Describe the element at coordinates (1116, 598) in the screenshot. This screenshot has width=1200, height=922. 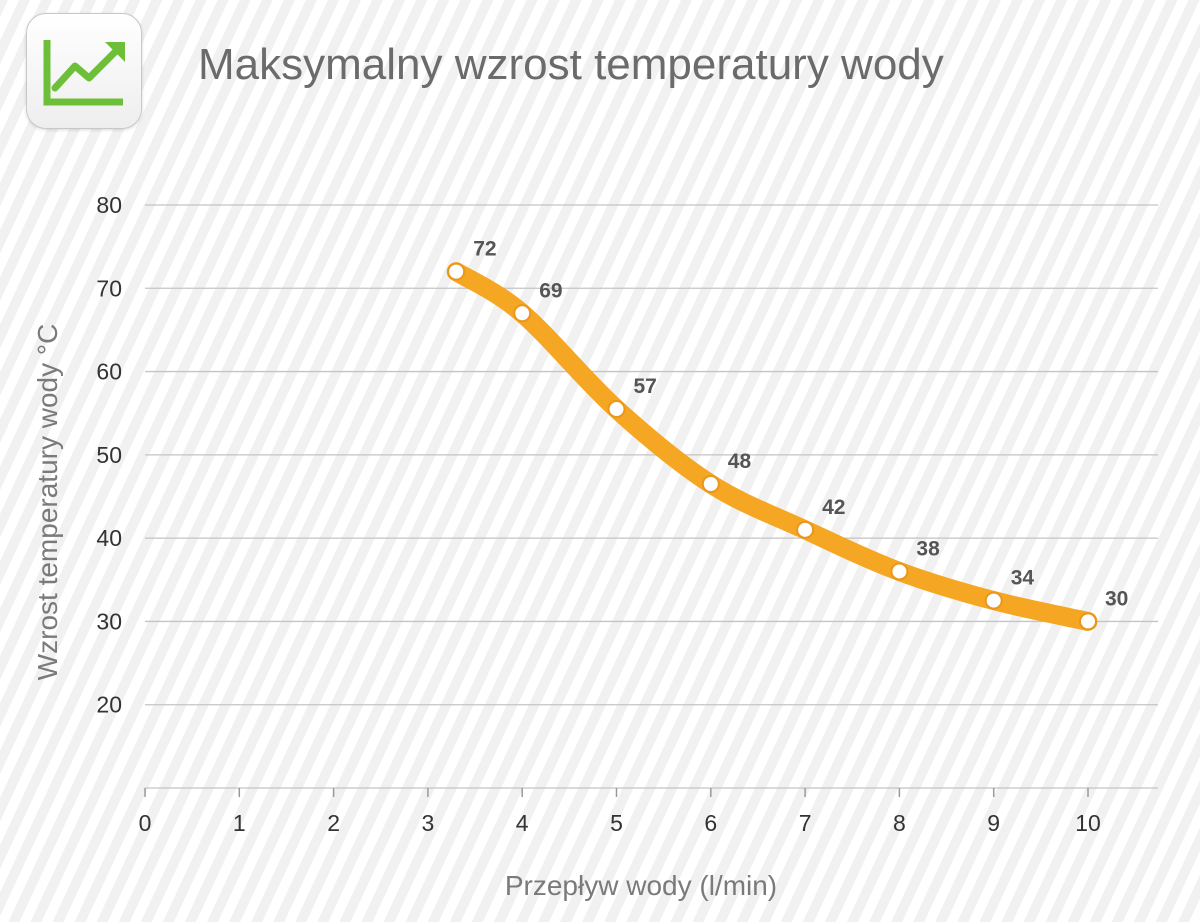
I see `data-label: 30` at that location.